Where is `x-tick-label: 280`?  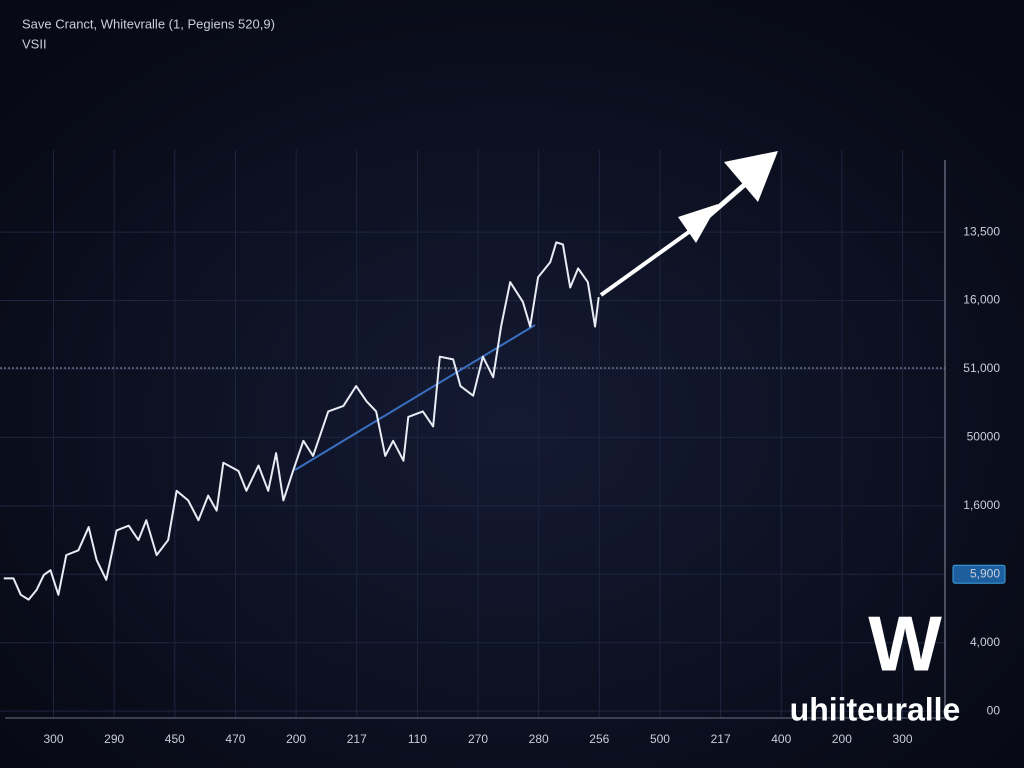
x-tick-label: 280 is located at coordinates (539, 739).